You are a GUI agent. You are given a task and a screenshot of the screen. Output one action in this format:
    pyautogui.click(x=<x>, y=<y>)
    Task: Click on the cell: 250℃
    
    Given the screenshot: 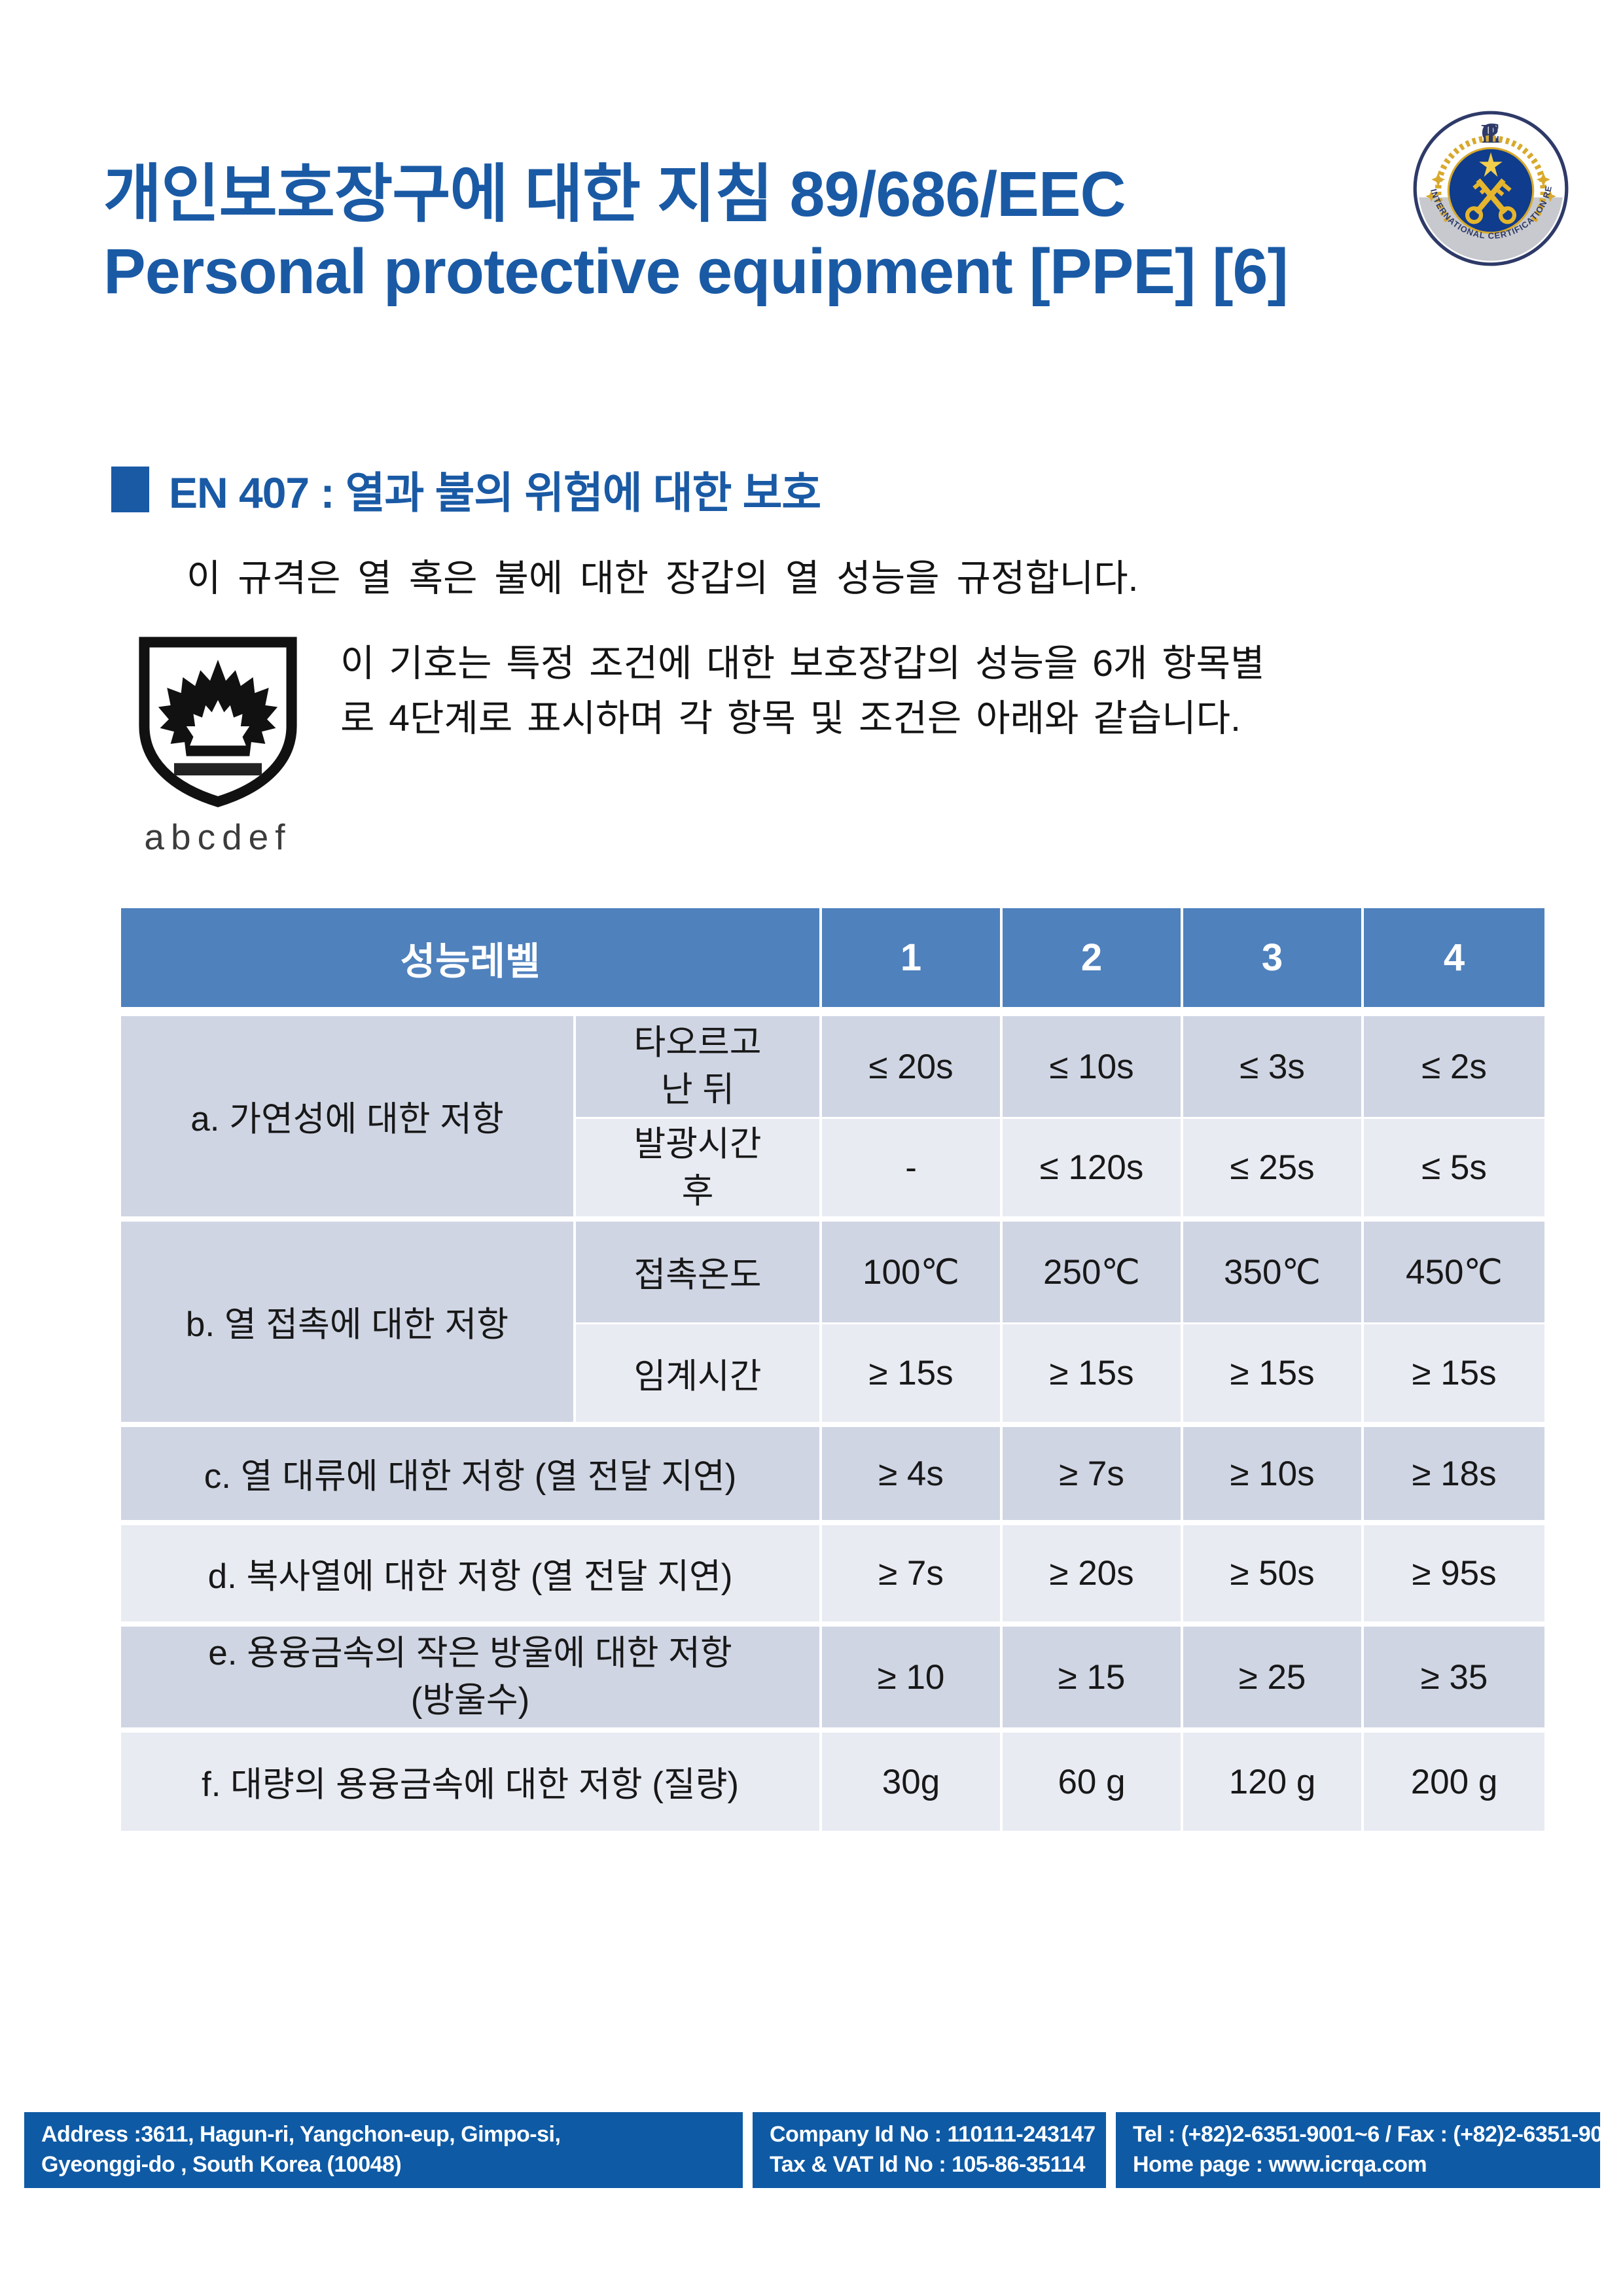 What is the action you would take?
    pyautogui.click(x=1093, y=1273)
    